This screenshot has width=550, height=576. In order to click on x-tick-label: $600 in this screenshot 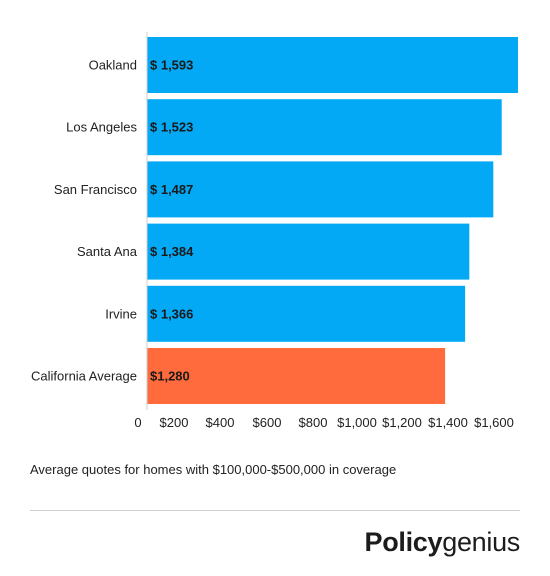, I will do `click(267, 422)`.